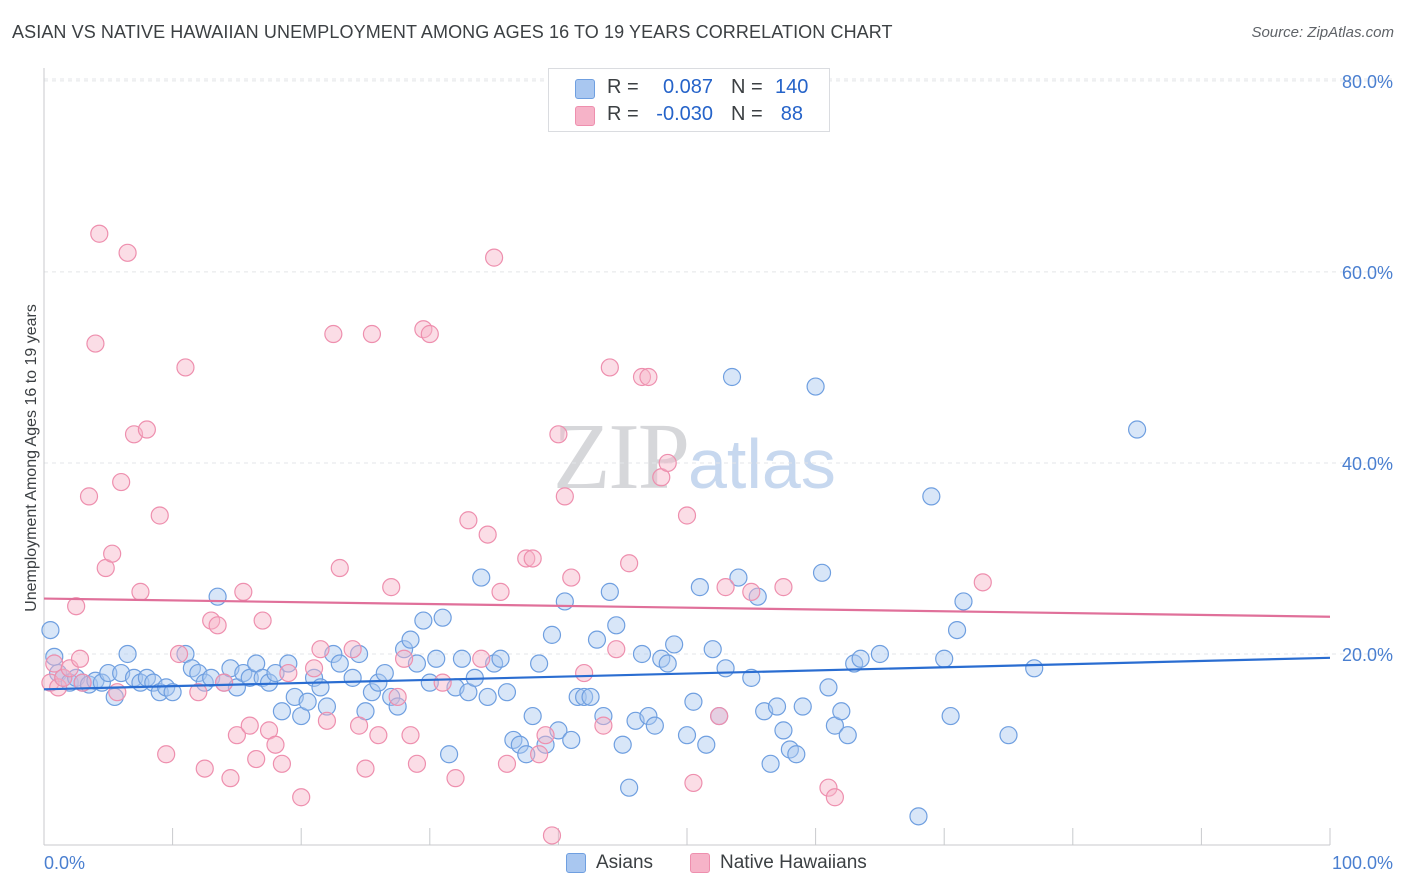  I want to click on y-tick-label: 80.0%, so click(1367, 82).